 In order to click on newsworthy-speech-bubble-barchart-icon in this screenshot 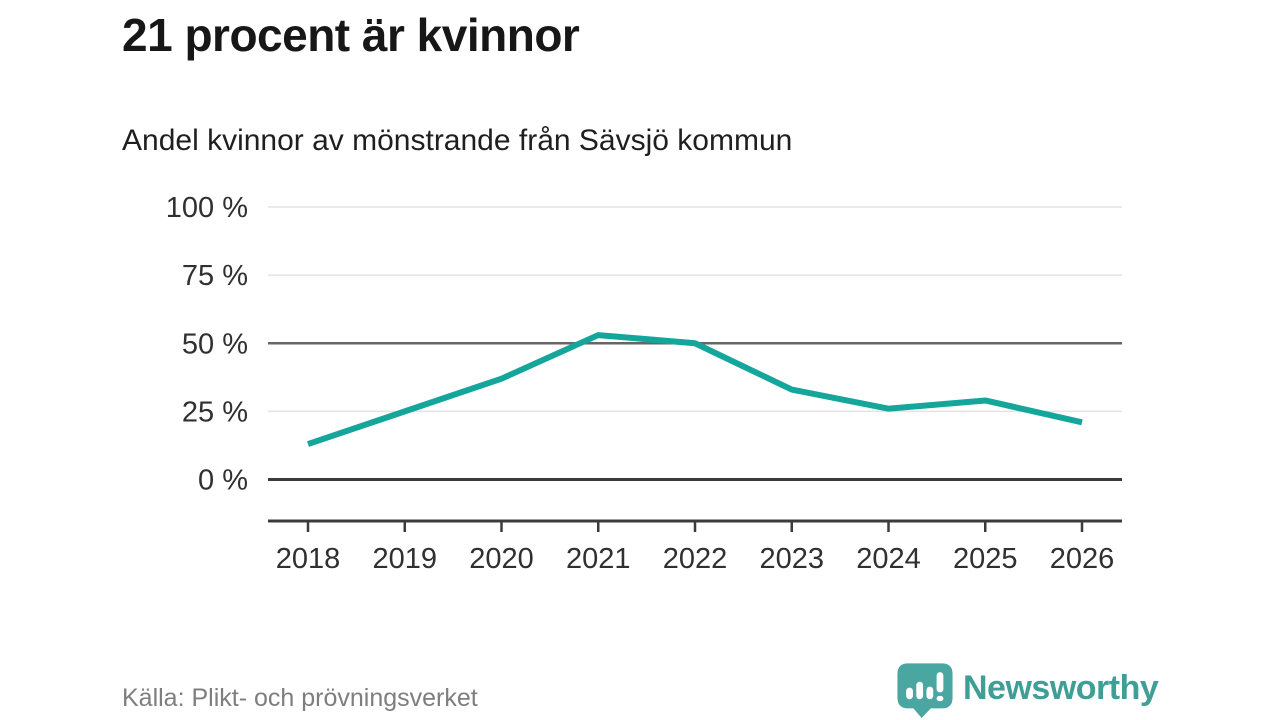, I will do `click(925, 691)`.